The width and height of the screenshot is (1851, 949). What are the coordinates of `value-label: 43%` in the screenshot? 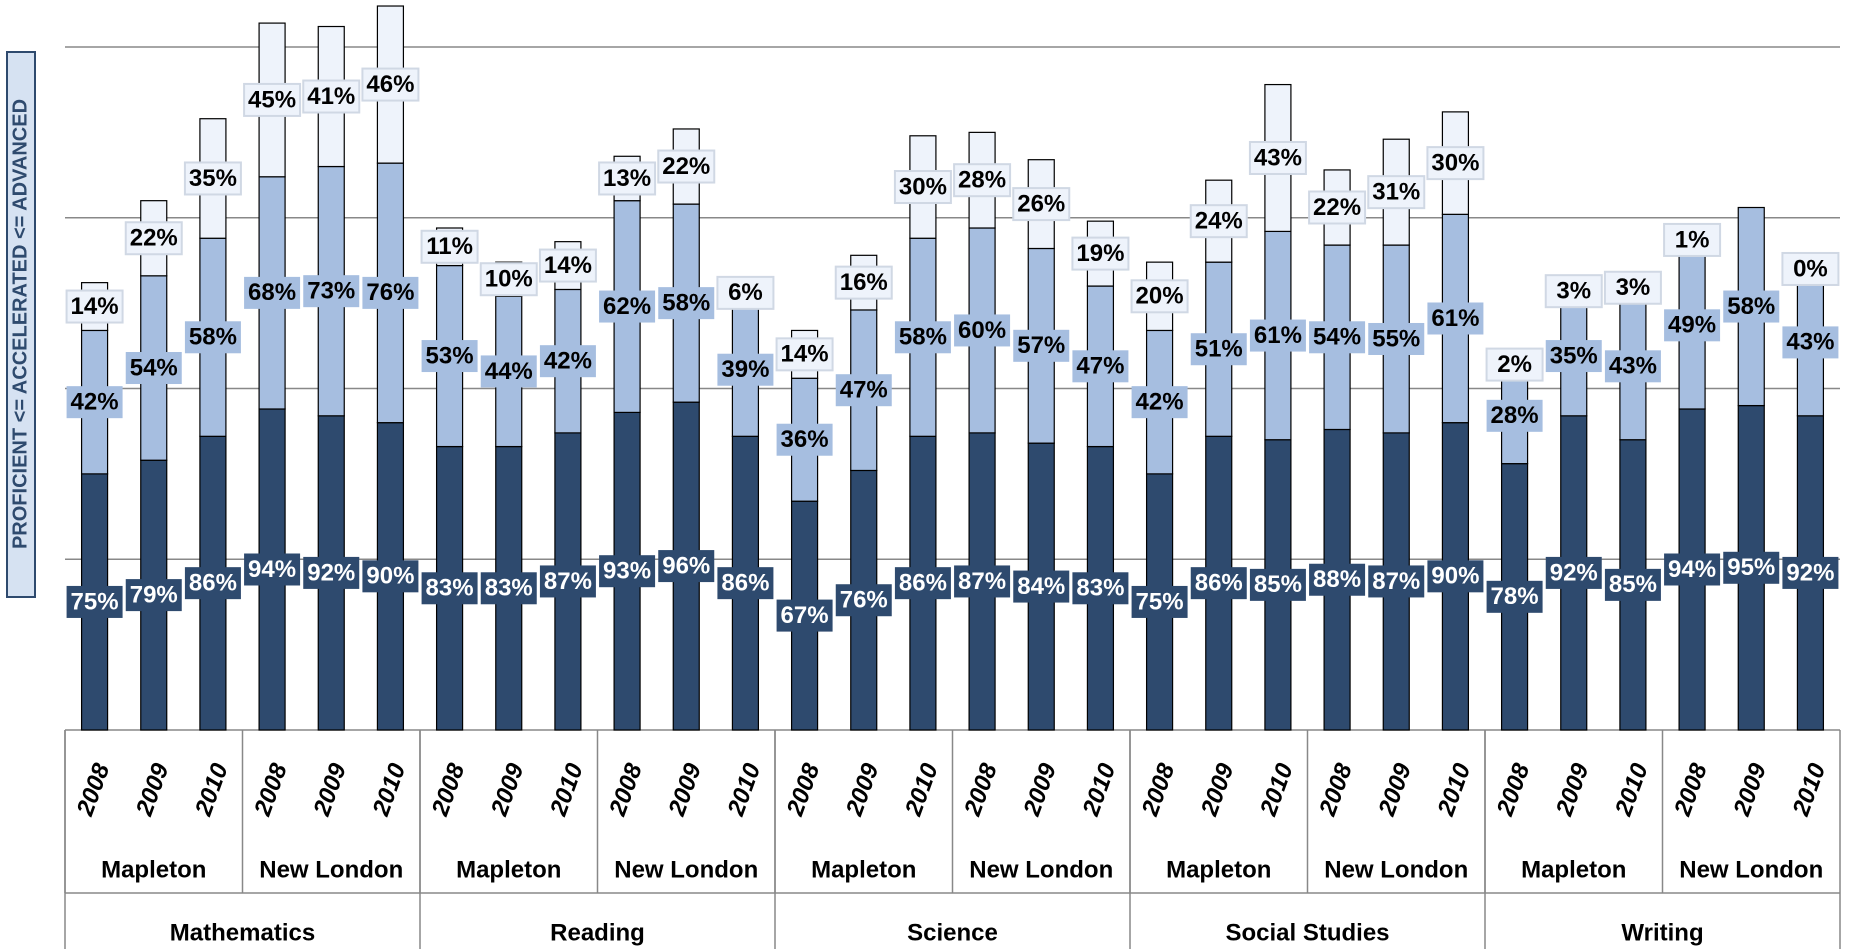 It's located at (1810, 342).